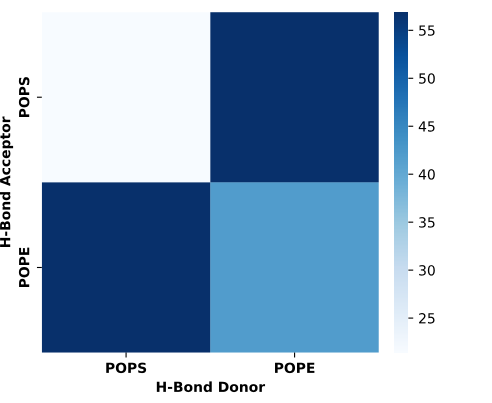  Describe the element at coordinates (426, 126) in the screenshot. I see `color-bar-label: 45` at that location.